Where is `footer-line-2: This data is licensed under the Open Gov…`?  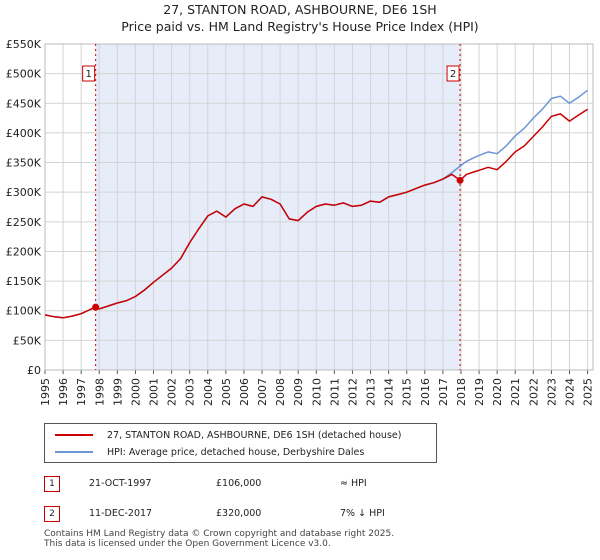 footer-line-2: This data is licensed under the Open Gov… is located at coordinates (187, 544).